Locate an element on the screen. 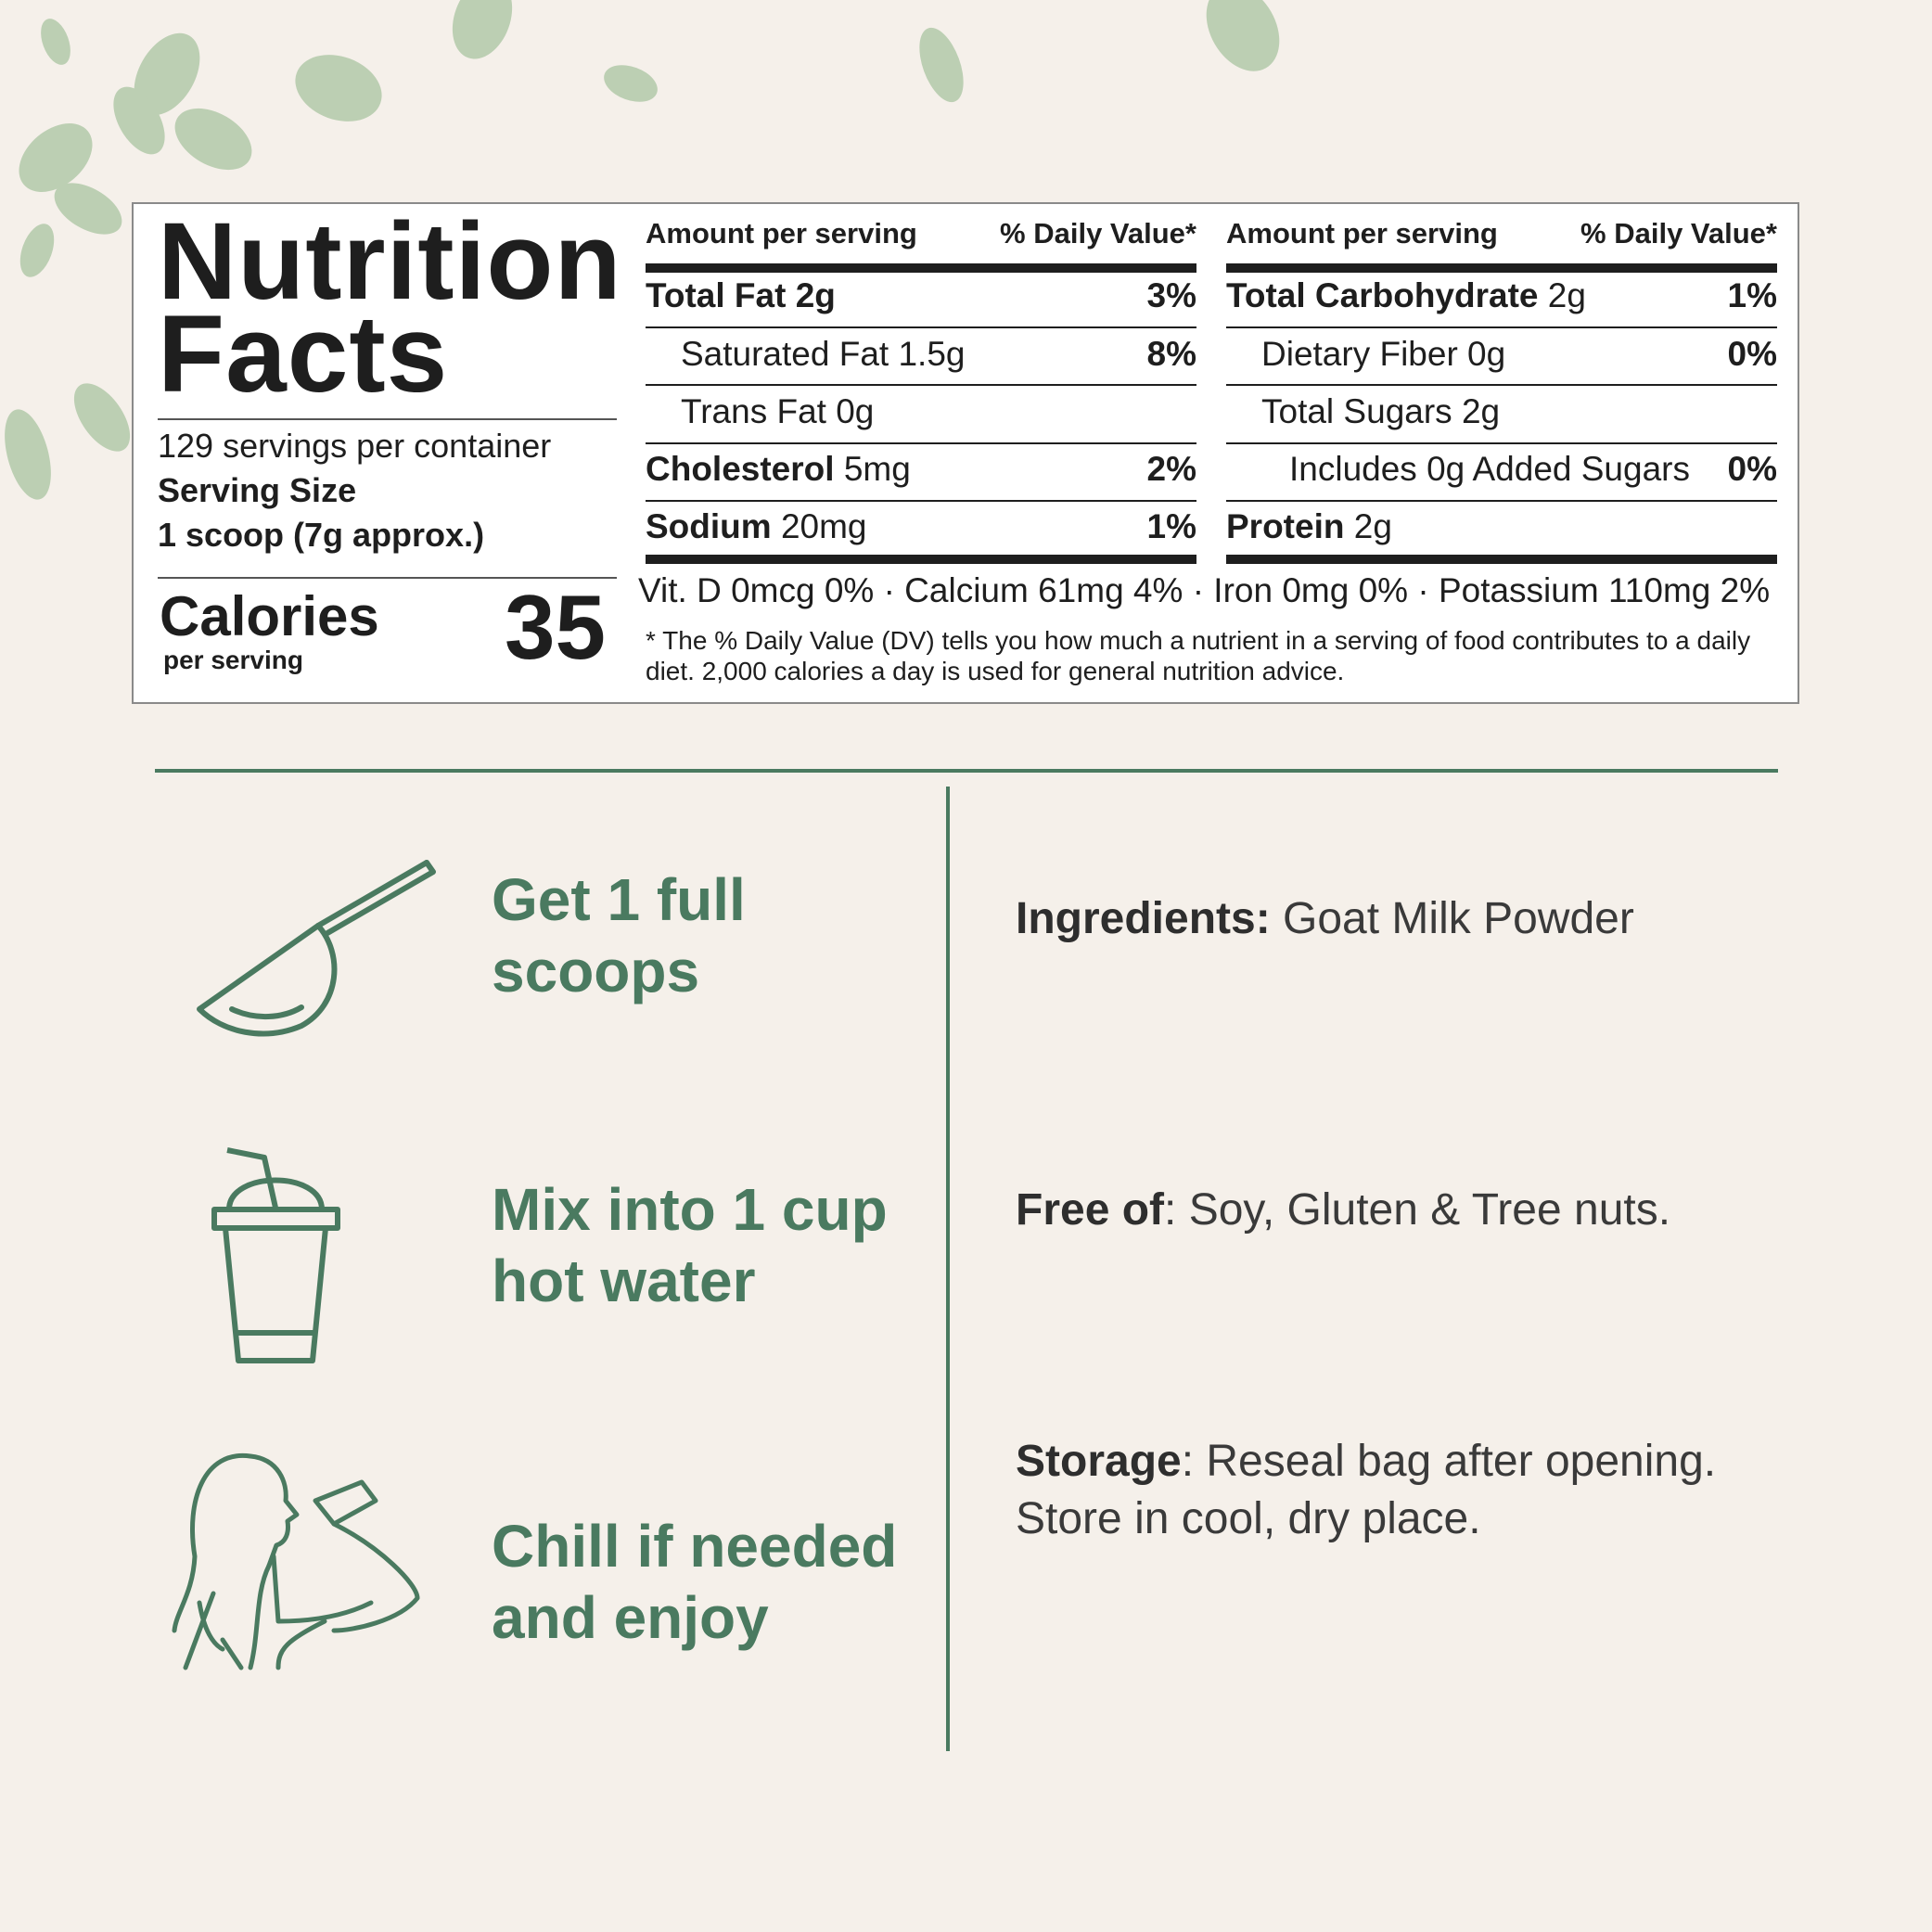 This screenshot has width=1932, height=1932. scoop-icon is located at coordinates (316, 948).